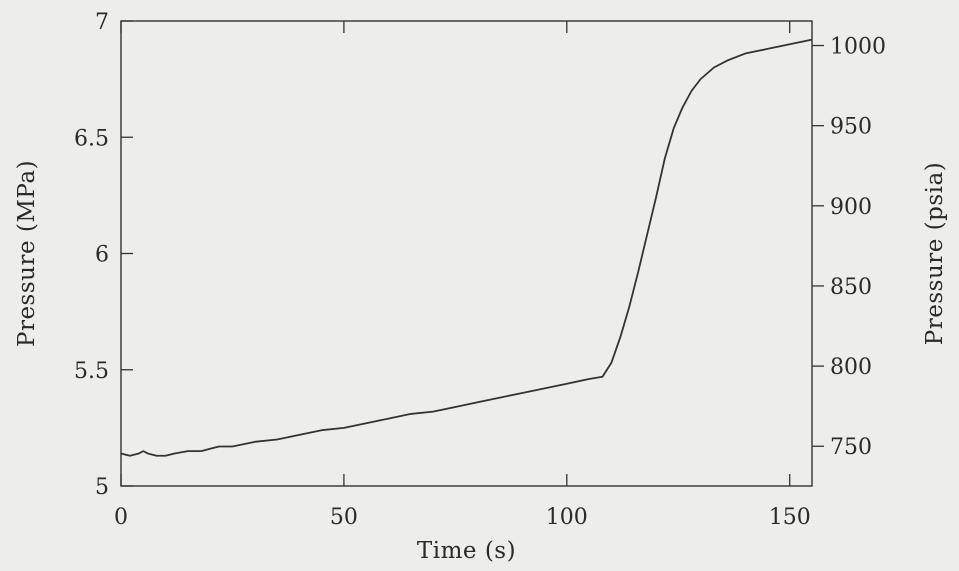 This screenshot has height=571, width=959. I want to click on y-axis-right-label: Pressure (psia), so click(935, 253).